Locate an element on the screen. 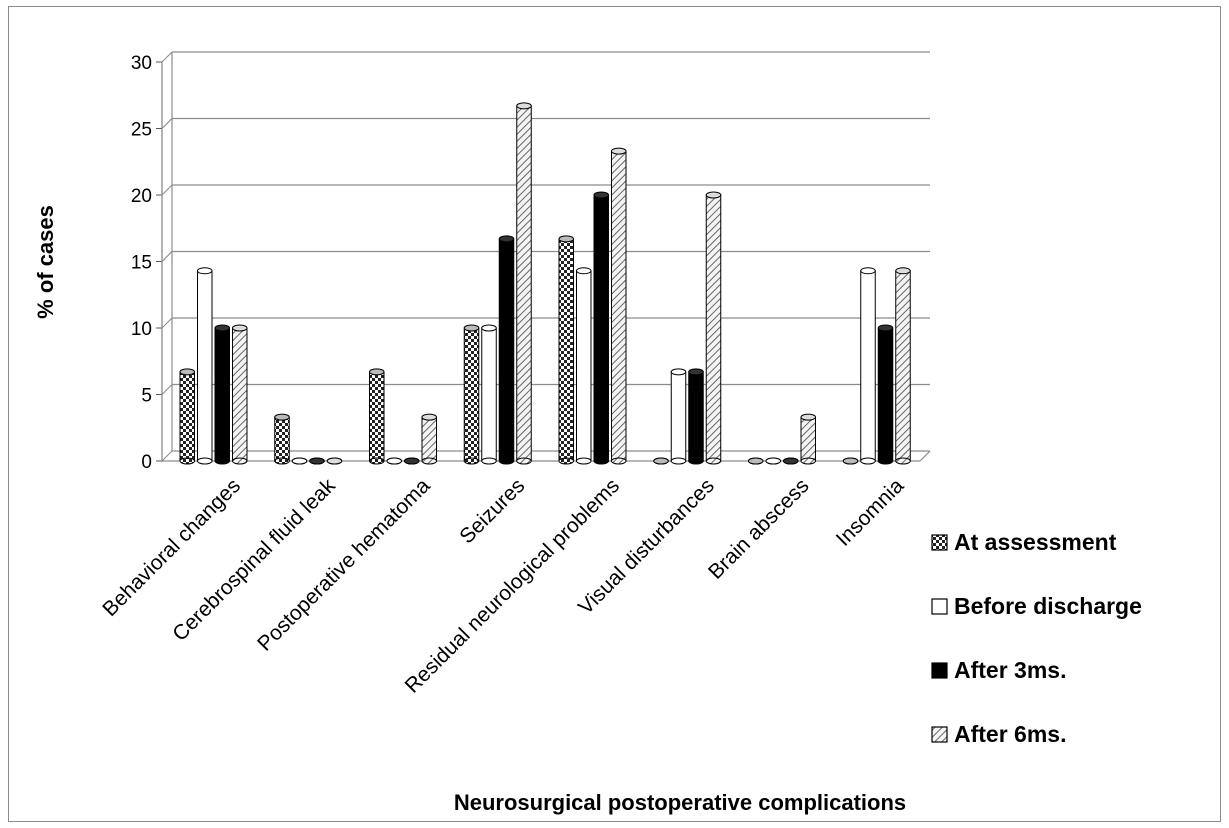 The width and height of the screenshot is (1229, 828). category-label: Seizures is located at coordinates (492, 511).